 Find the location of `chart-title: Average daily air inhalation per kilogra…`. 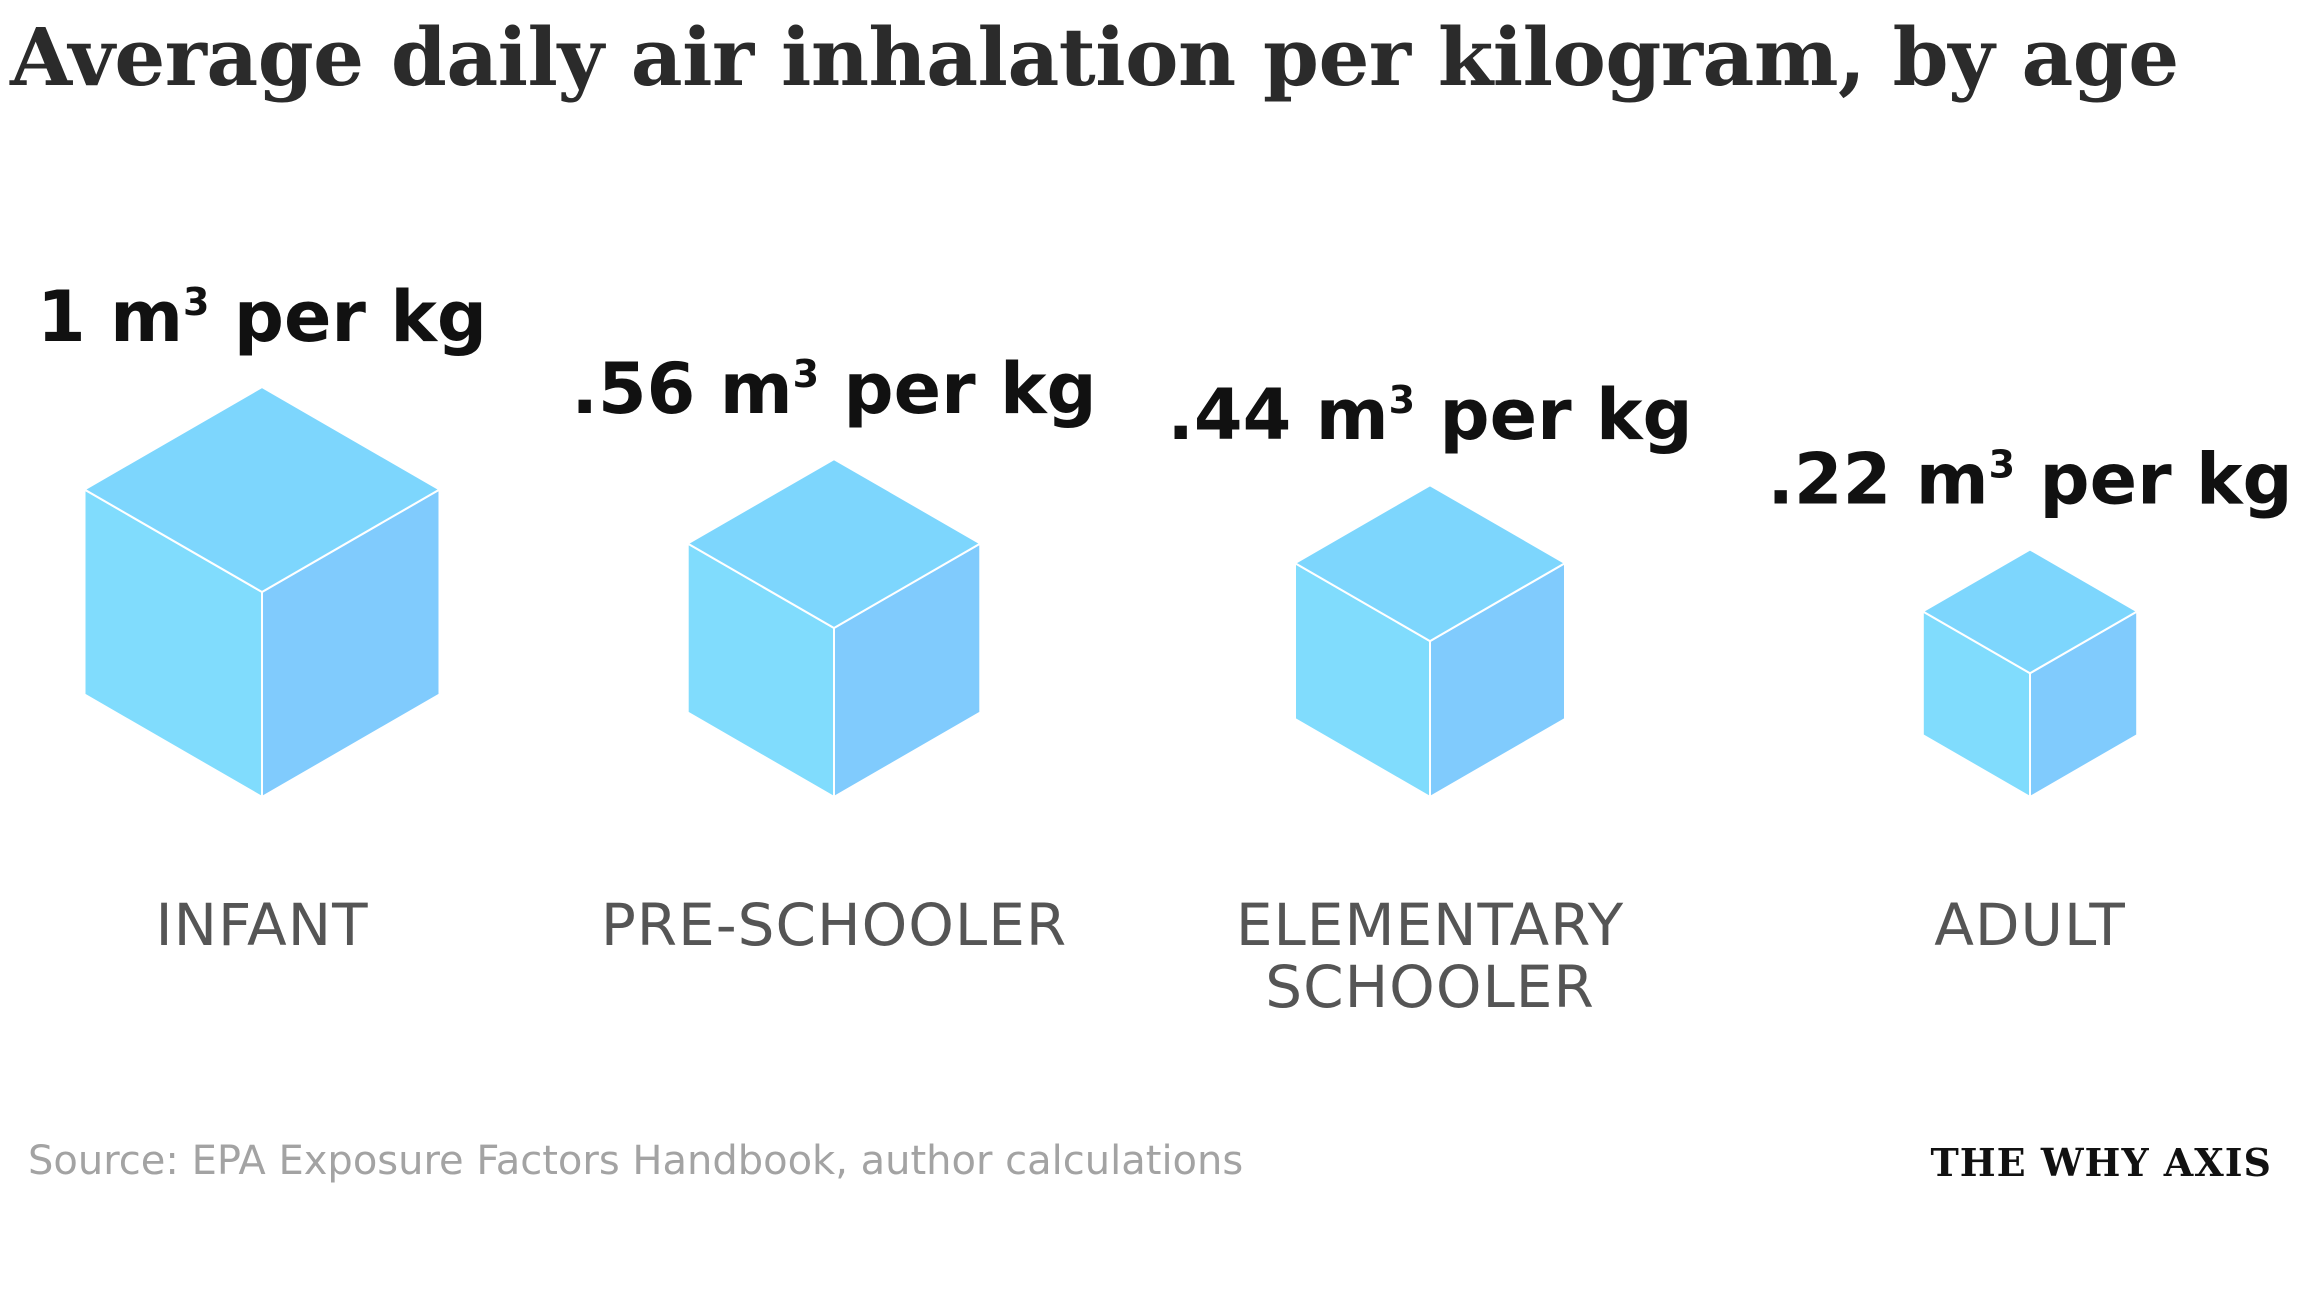

chart-title: Average daily air inhalation per kilogra… is located at coordinates (1094, 57).